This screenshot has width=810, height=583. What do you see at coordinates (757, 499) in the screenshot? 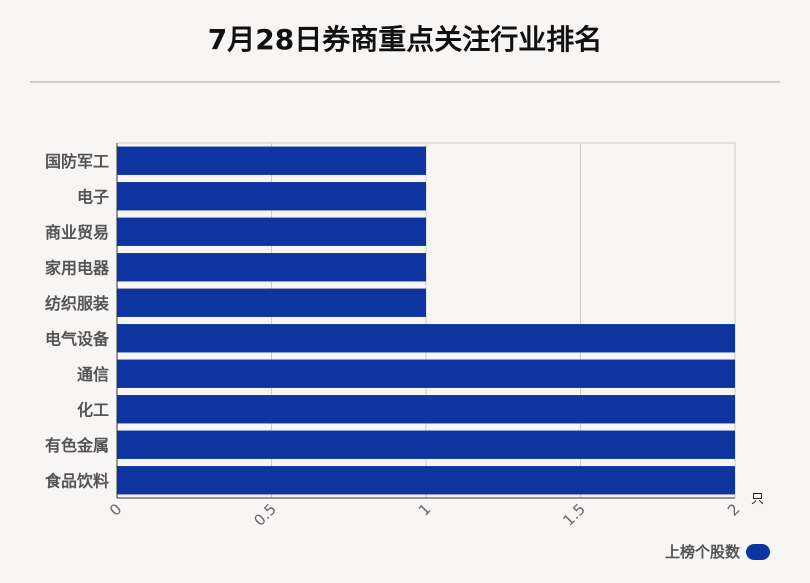
I see `x-axis-unit: 只` at bounding box center [757, 499].